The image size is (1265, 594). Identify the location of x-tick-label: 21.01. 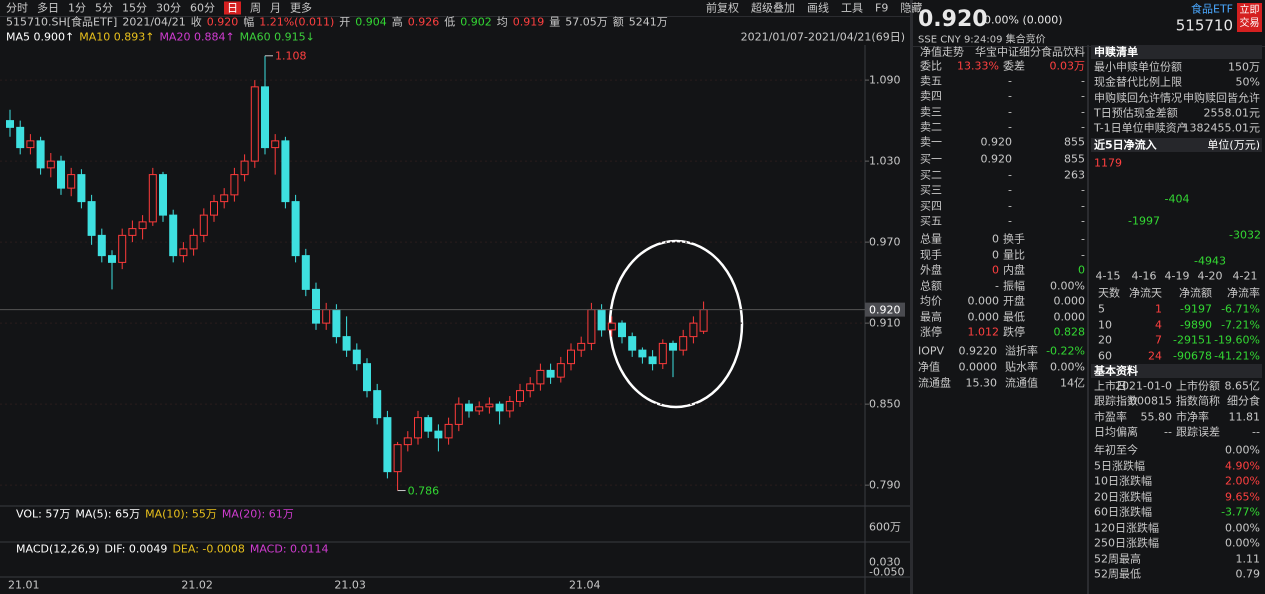
(24, 585).